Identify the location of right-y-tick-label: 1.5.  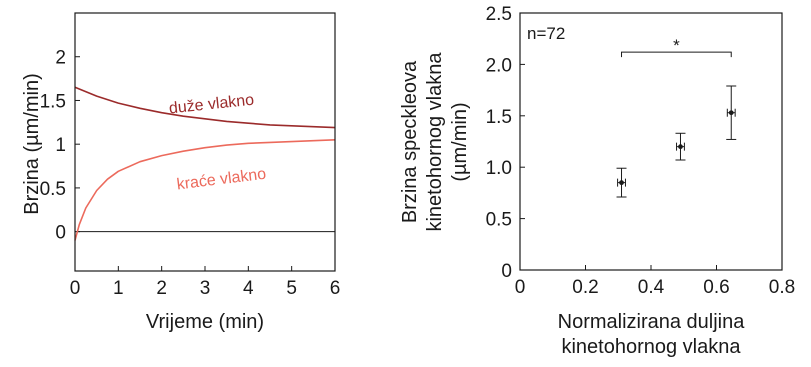
(499, 117).